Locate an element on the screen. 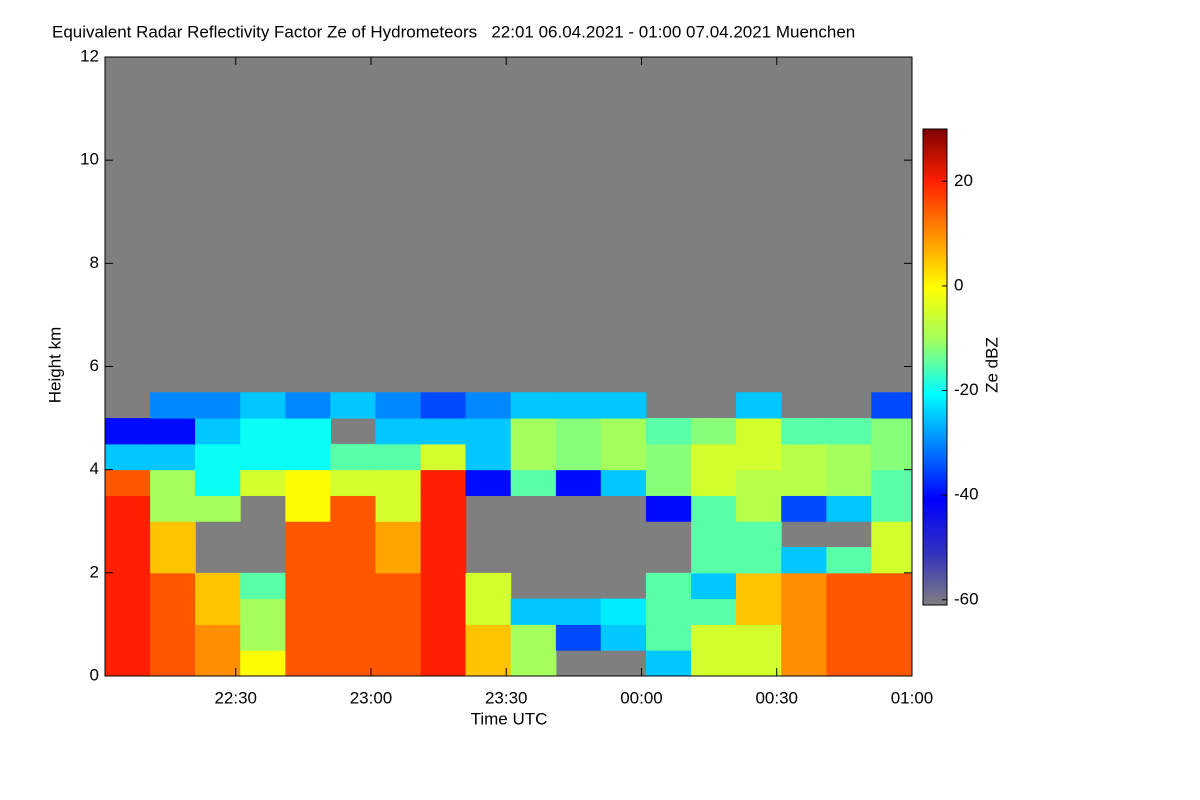 This screenshot has height=800, width=1200. colorbar-frame is located at coordinates (935, 367).